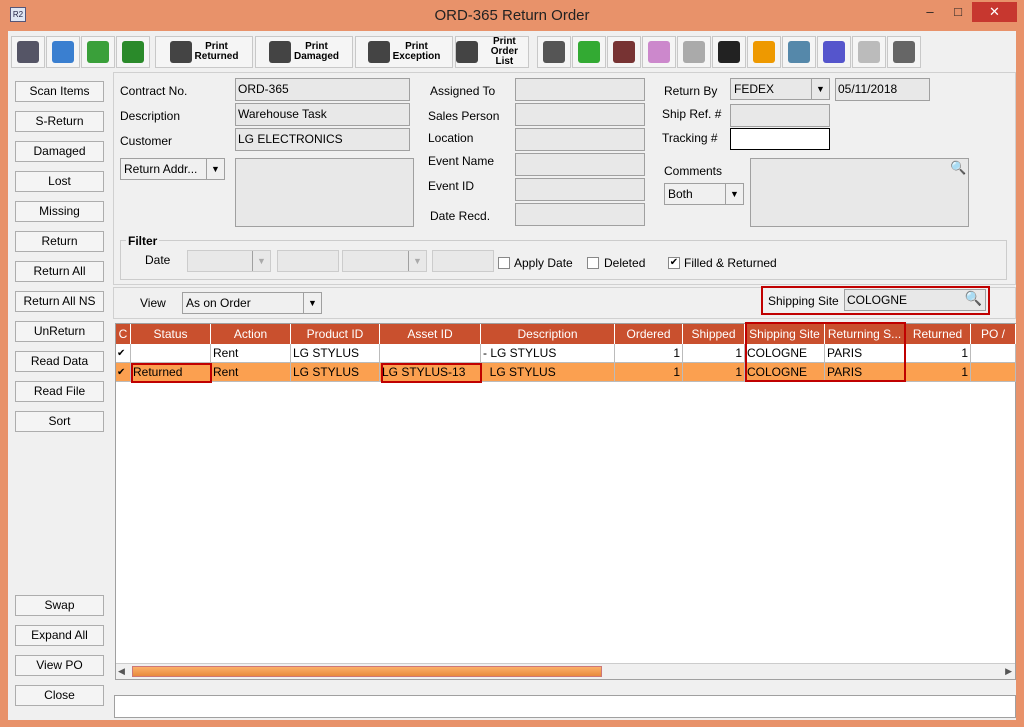 This screenshot has height=727, width=1024. What do you see at coordinates (308, 261) in the screenshot?
I see `date-from-field` at bounding box center [308, 261].